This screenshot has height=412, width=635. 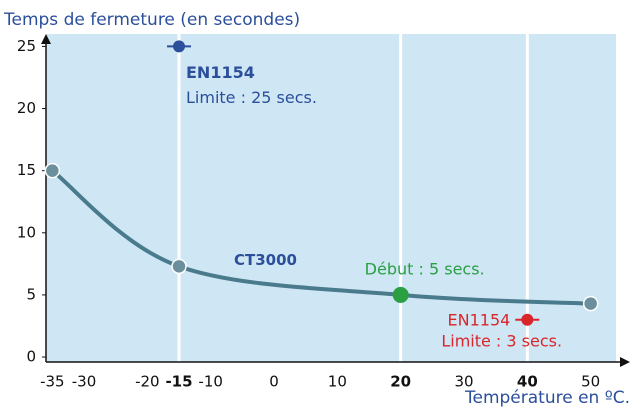 I want to click on x-tick-label: 40, so click(x=527, y=382).